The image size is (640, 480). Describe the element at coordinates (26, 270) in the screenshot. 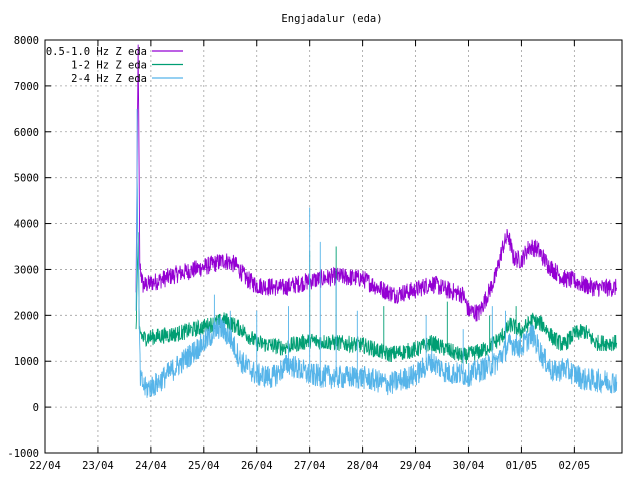

I see `y-tick-label: 3000` at that location.